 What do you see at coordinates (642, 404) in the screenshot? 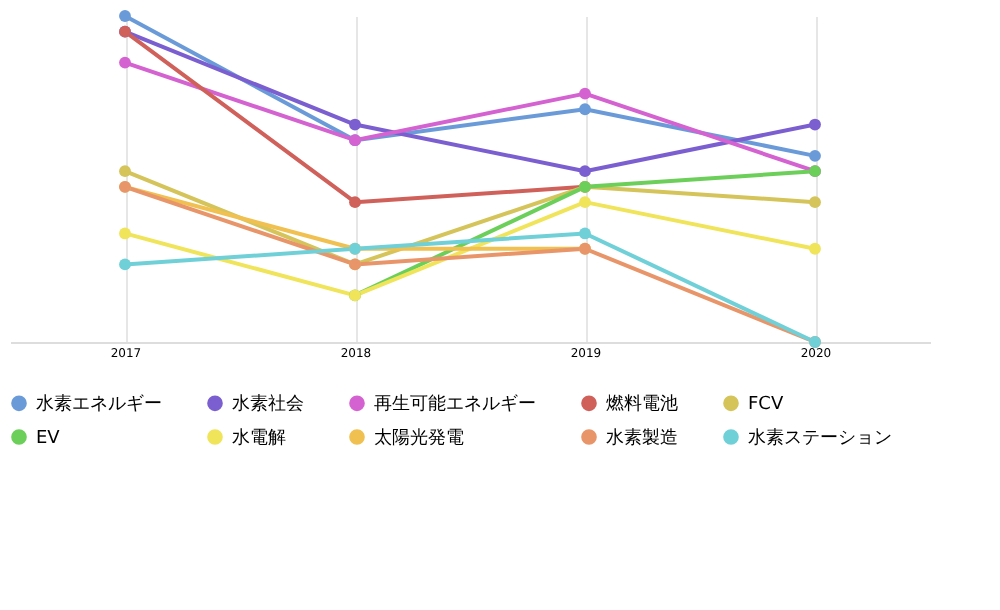
I see `legend-label: 燃料電池` at bounding box center [642, 404].